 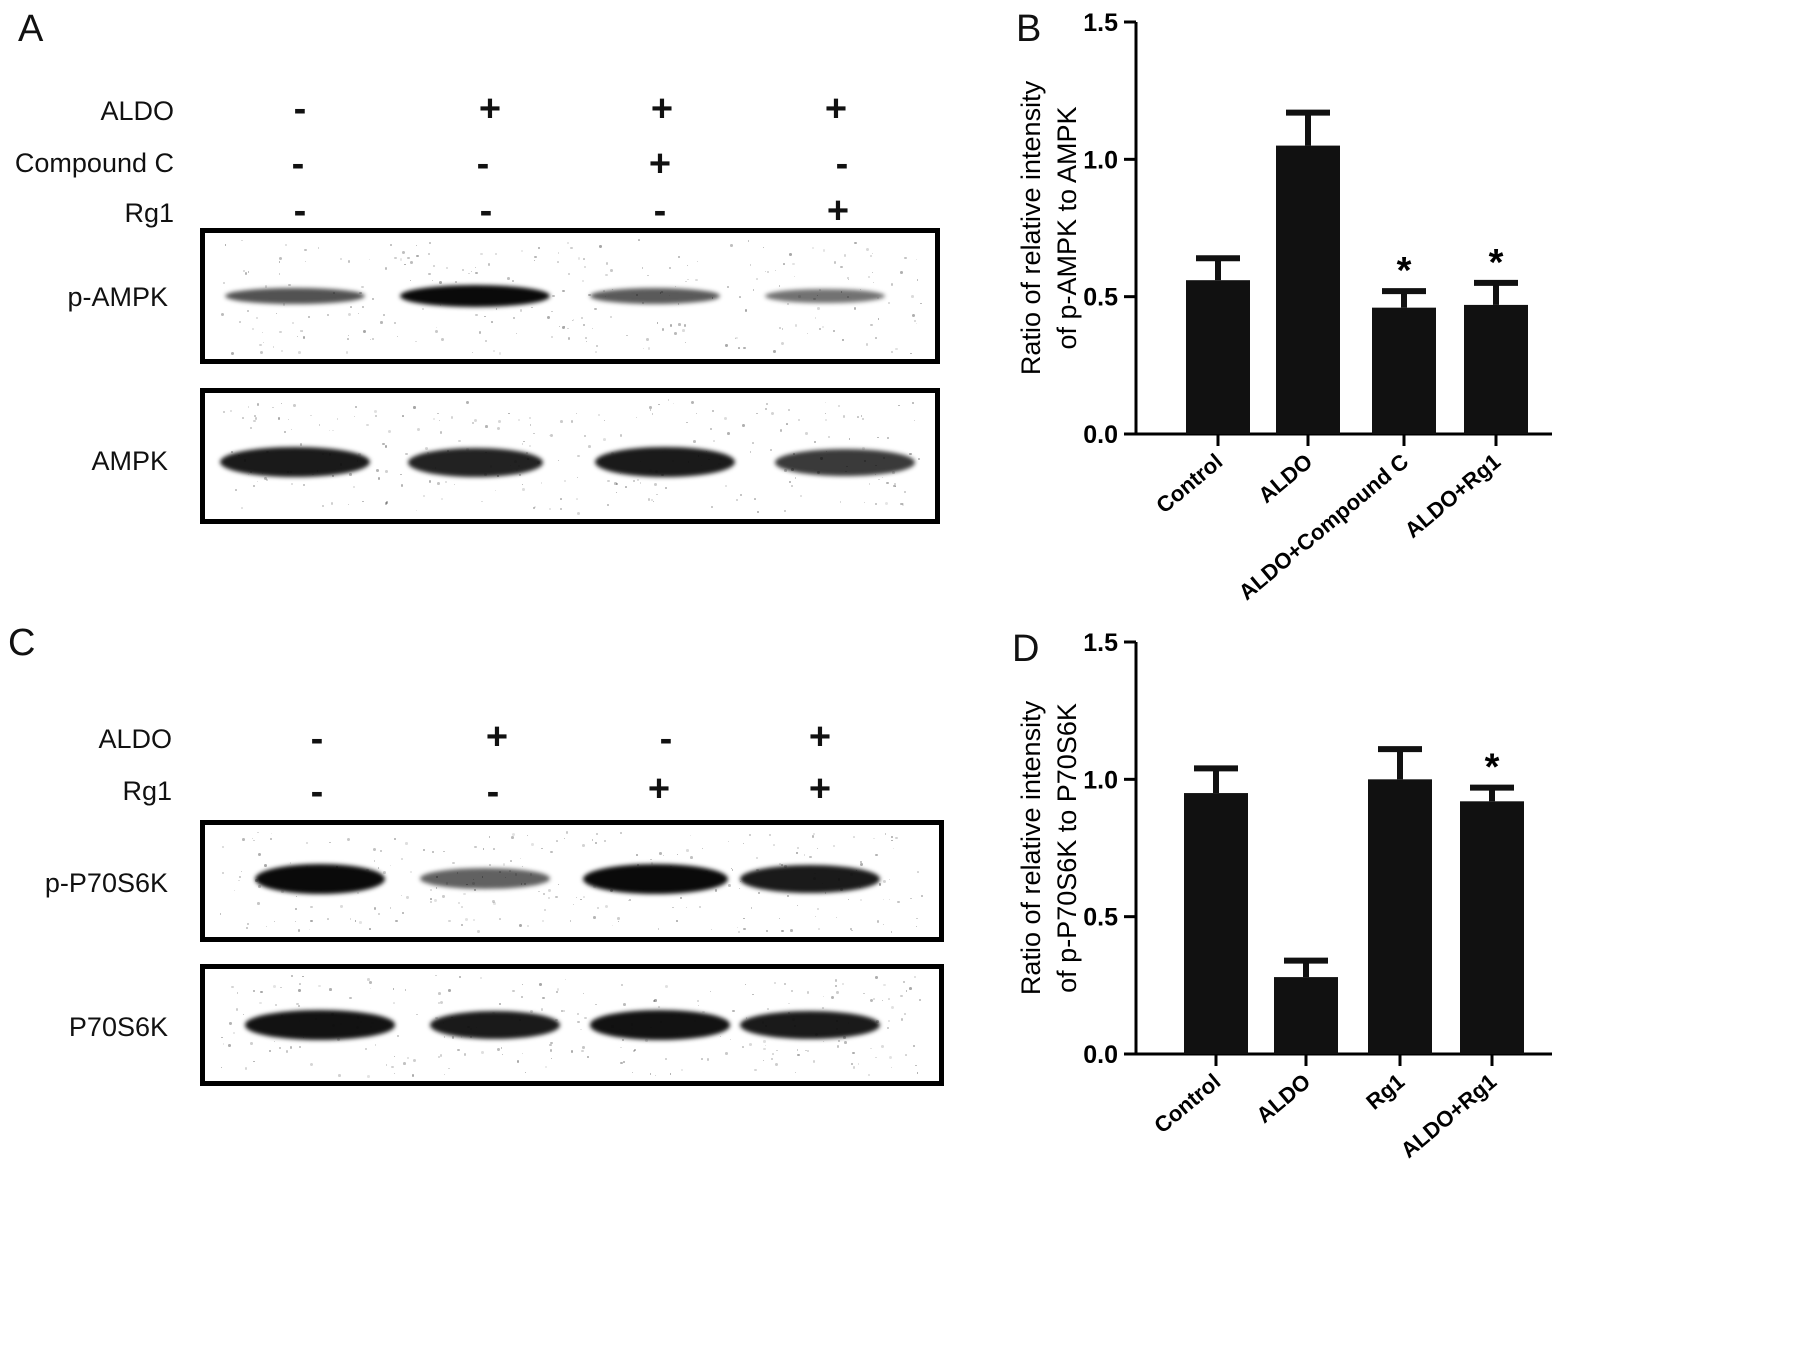 What do you see at coordinates (300, 211) in the screenshot?
I see `sign-a-rg1-1: -` at bounding box center [300, 211].